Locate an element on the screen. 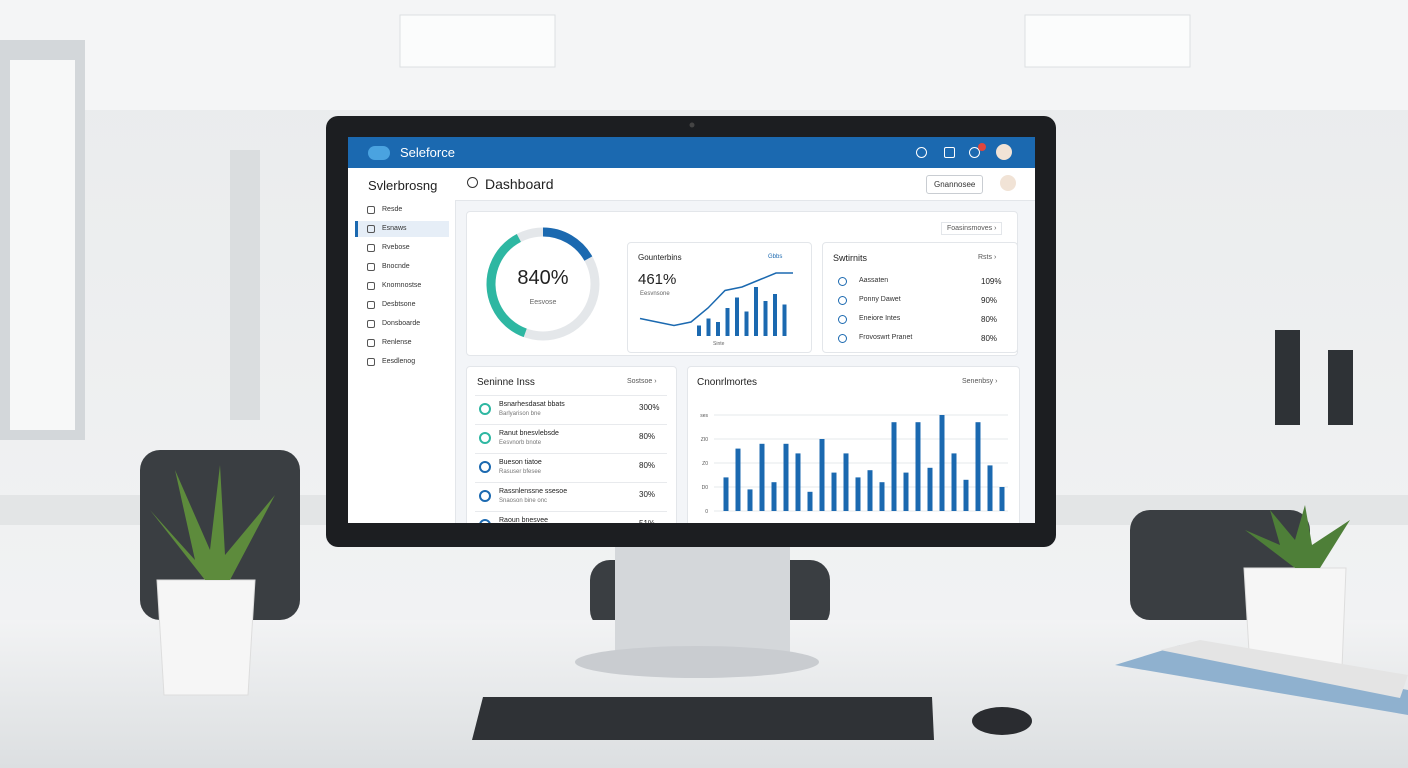 This screenshot has height=768, width=1408. stat-value: 109% is located at coordinates (991, 281).